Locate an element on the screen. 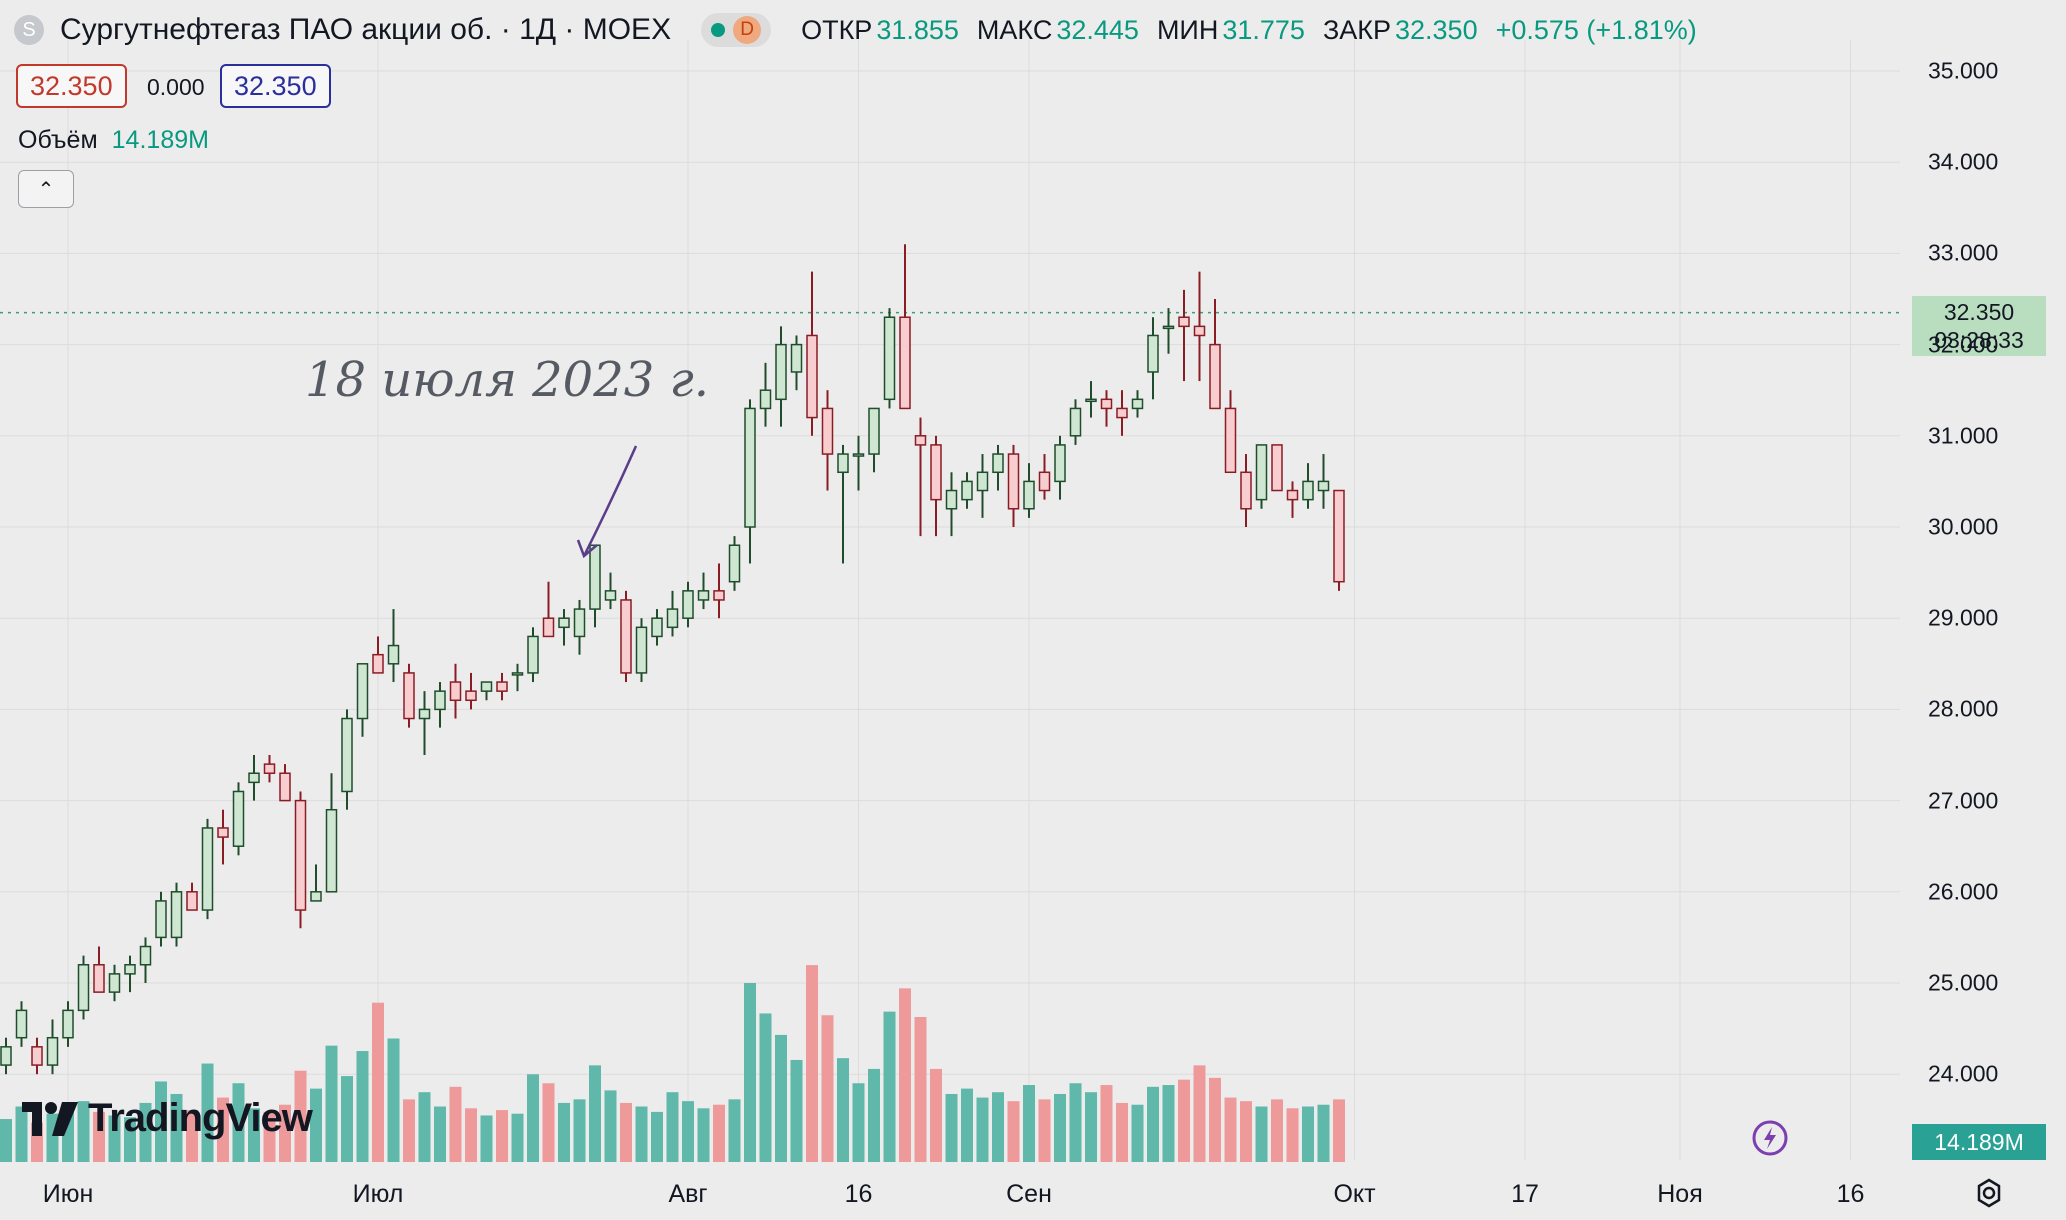  last-volume-label: 14.189M is located at coordinates (1979, 1142).